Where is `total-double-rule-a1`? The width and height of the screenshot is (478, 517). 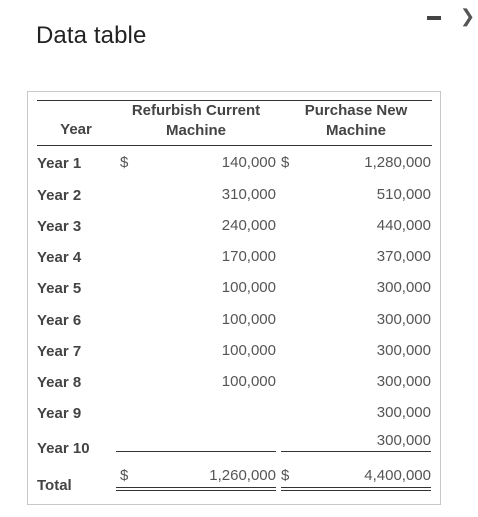 total-double-rule-a1 is located at coordinates (196, 487).